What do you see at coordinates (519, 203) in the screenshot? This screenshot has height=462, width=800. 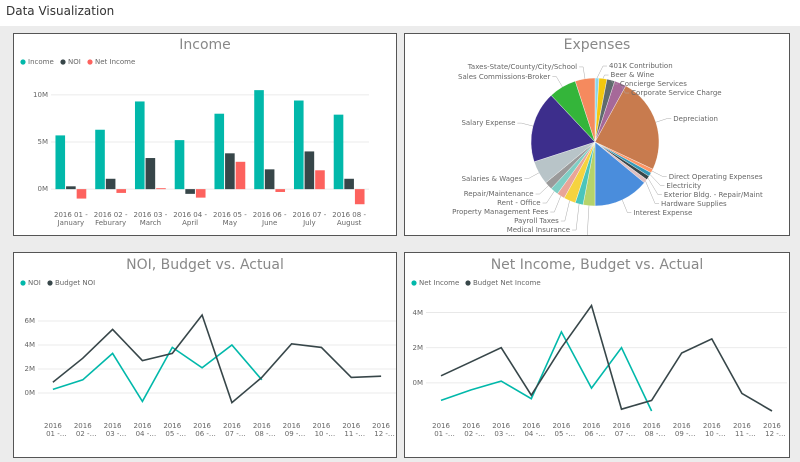 I see `slice-label: Rent - Office` at bounding box center [519, 203].